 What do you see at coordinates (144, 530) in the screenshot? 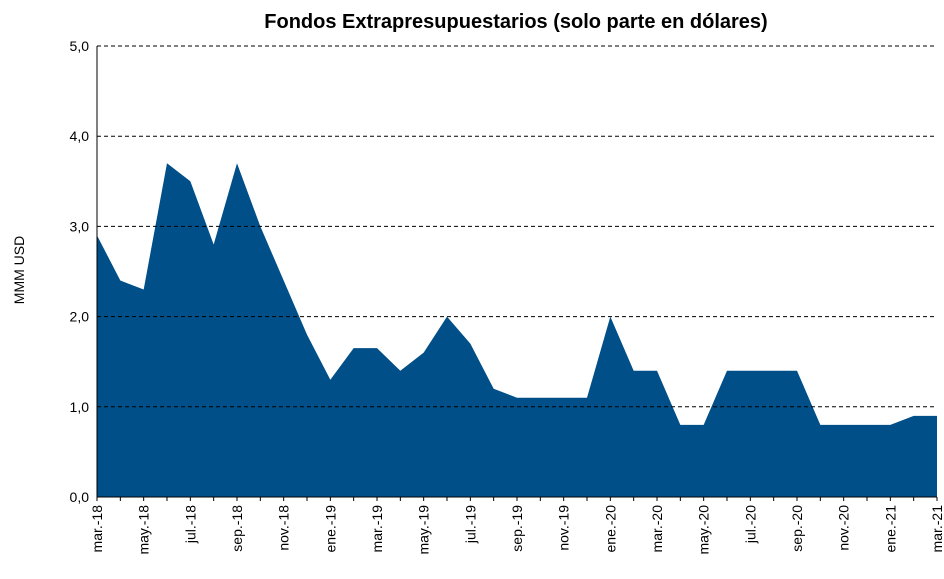
I see `x-tick-label: may.-18` at bounding box center [144, 530].